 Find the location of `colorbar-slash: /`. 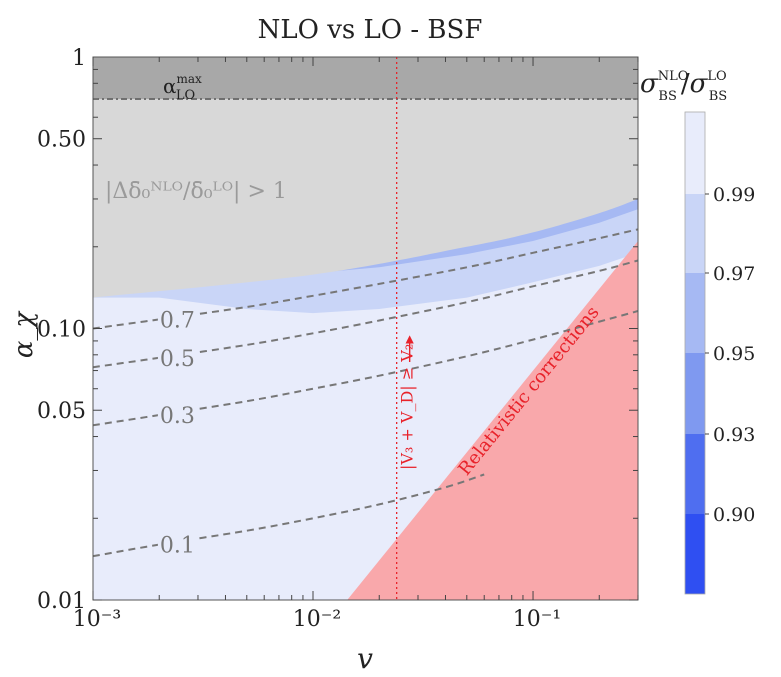

colorbar-slash: / is located at coordinates (685, 84).